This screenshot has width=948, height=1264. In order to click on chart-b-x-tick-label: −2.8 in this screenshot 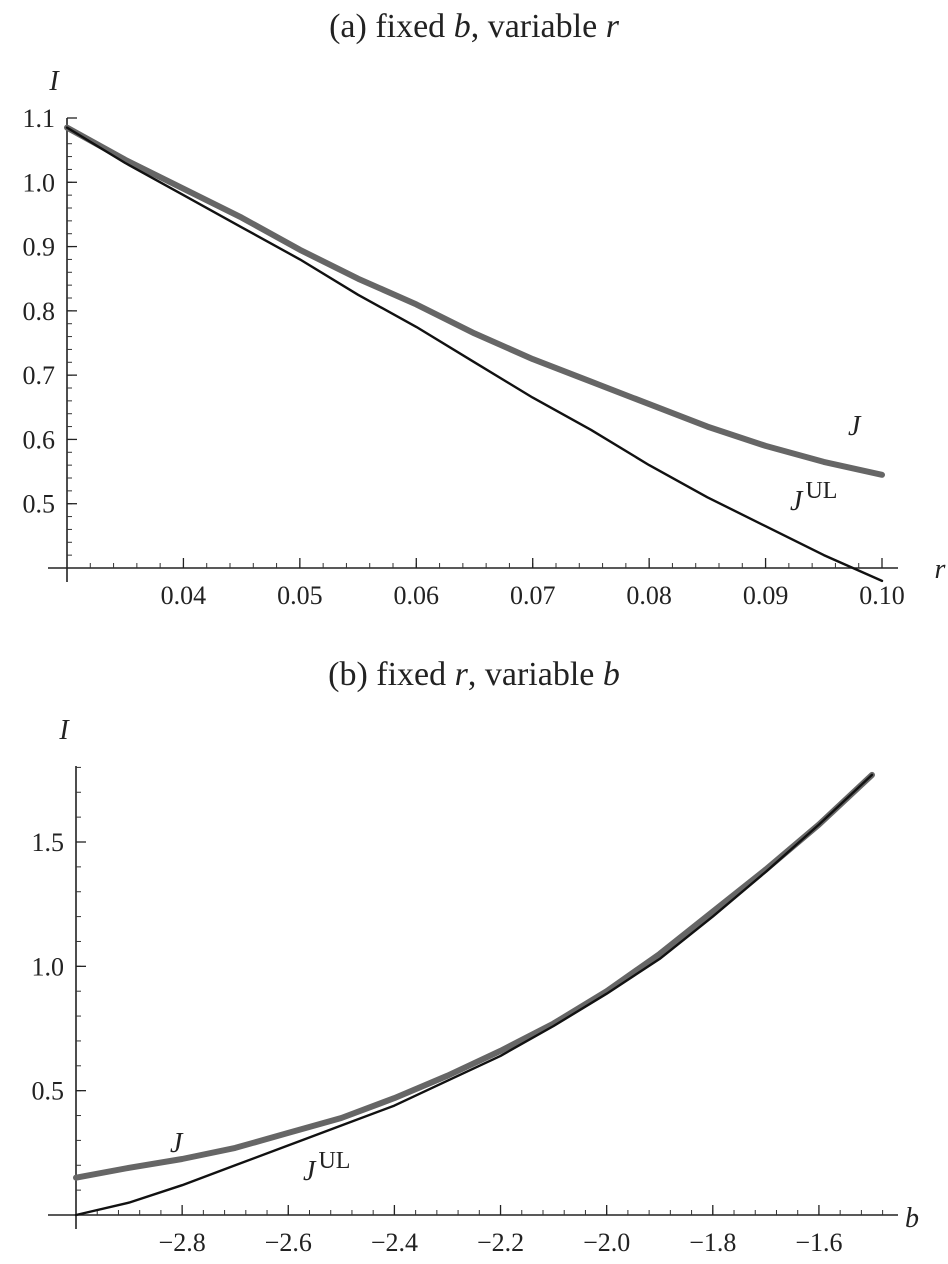, I will do `click(182, 1242)`.